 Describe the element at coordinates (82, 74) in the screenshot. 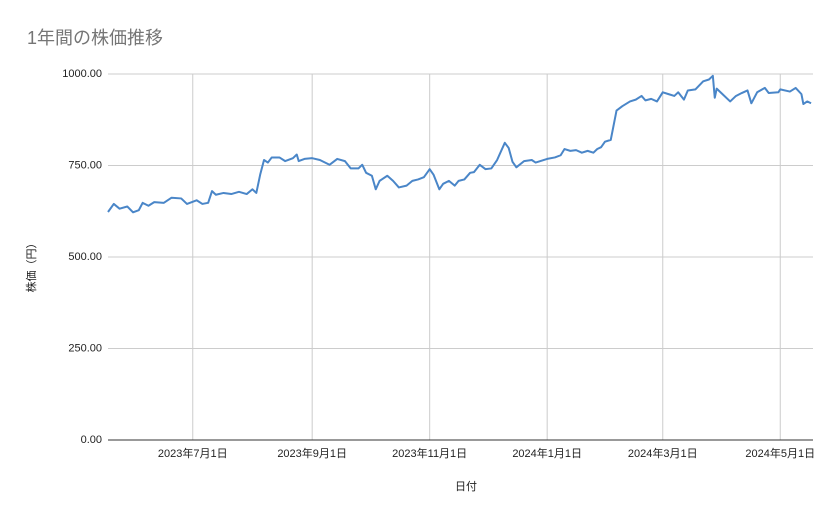

I see `y-tick-label: 1000.00` at that location.